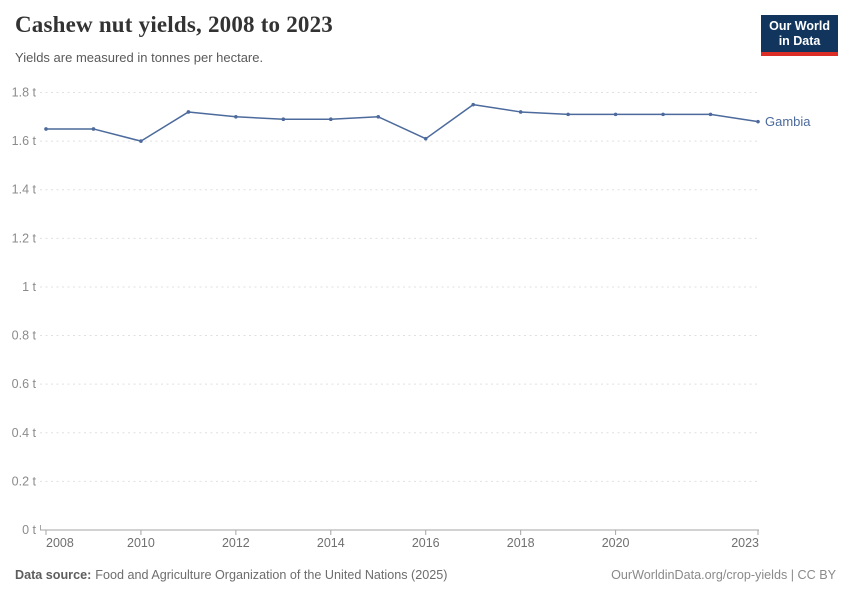 The width and height of the screenshot is (850, 600). Describe the element at coordinates (24, 190) in the screenshot. I see `y-axis-label: 1.4 t` at that location.